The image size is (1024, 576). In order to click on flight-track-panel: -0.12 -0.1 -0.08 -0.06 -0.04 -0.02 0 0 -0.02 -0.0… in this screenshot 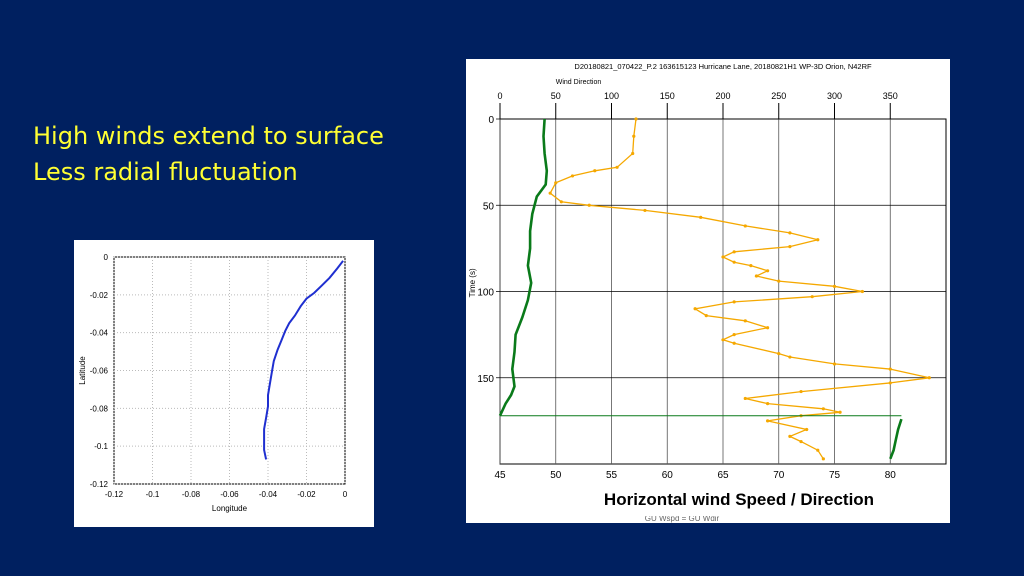, I will do `click(224, 383)`.